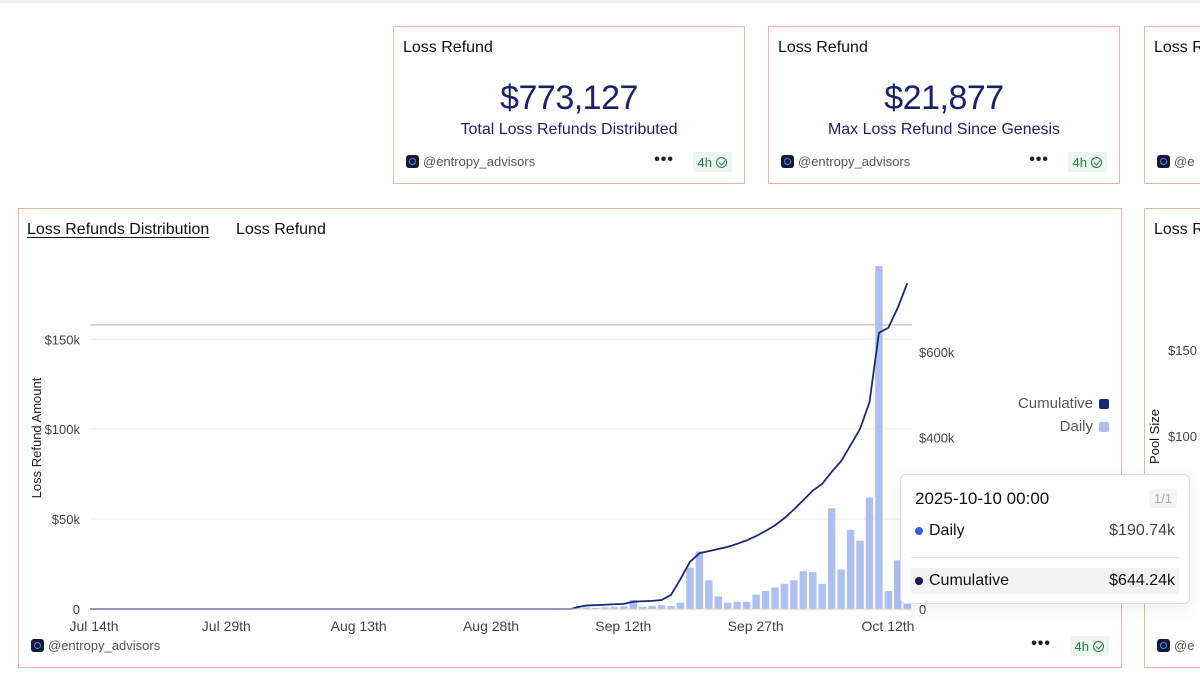  I want to click on tooltip-date: 2025-10-10 00:00, so click(982, 498).